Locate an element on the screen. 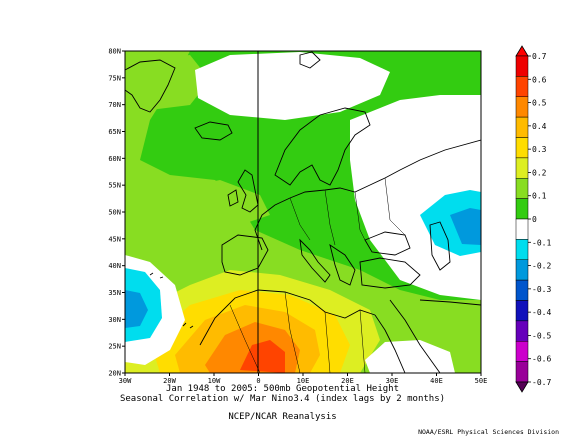 The image size is (565, 437). coast-iceland is located at coordinates (213, 131).